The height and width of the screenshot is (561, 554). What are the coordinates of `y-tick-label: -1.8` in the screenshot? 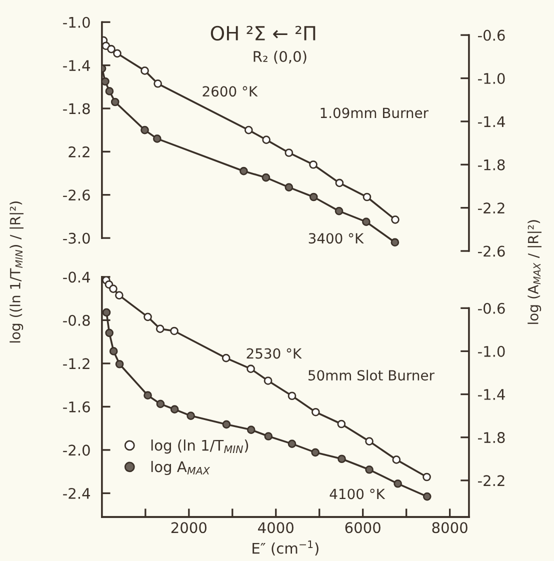 It's located at (76, 108).